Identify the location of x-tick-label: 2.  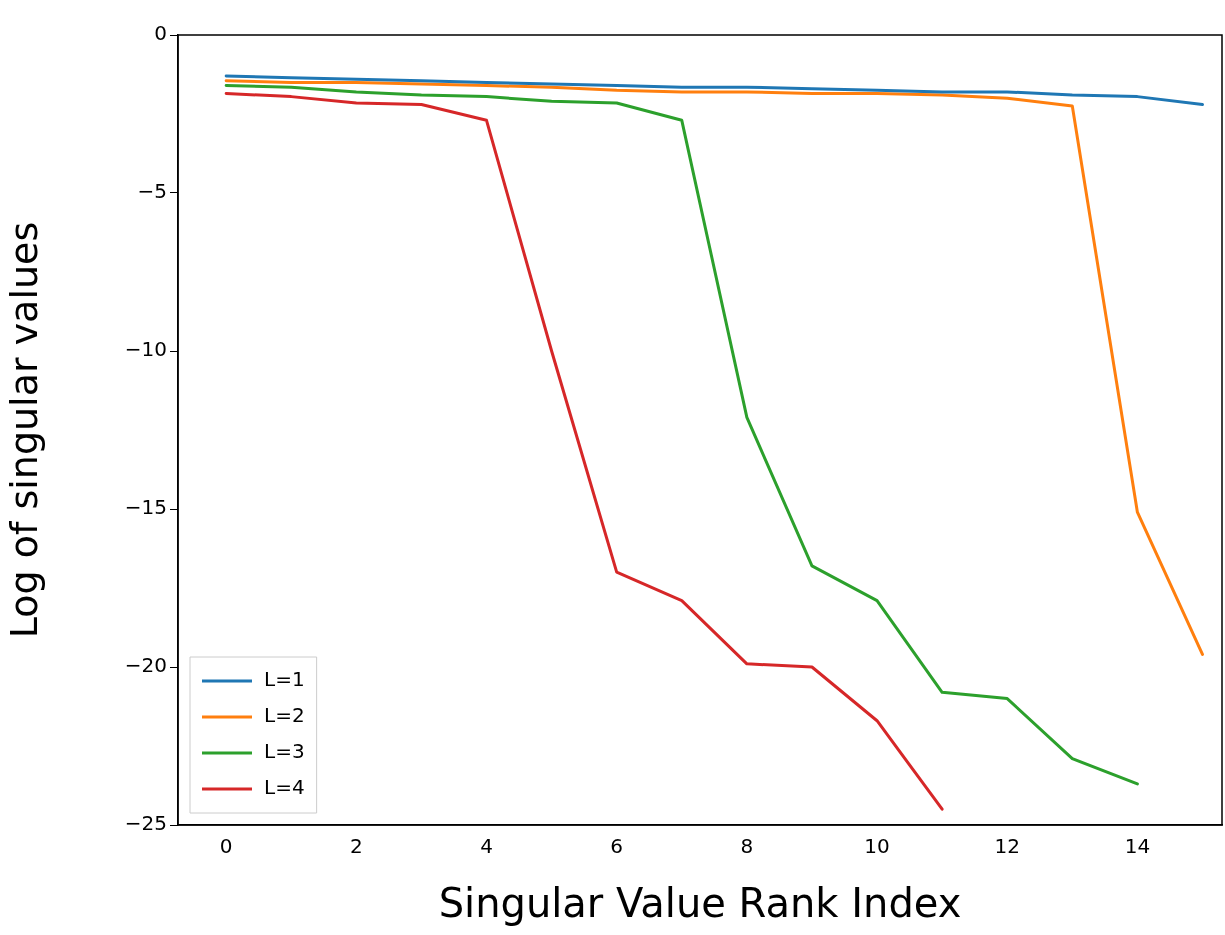
(356, 846).